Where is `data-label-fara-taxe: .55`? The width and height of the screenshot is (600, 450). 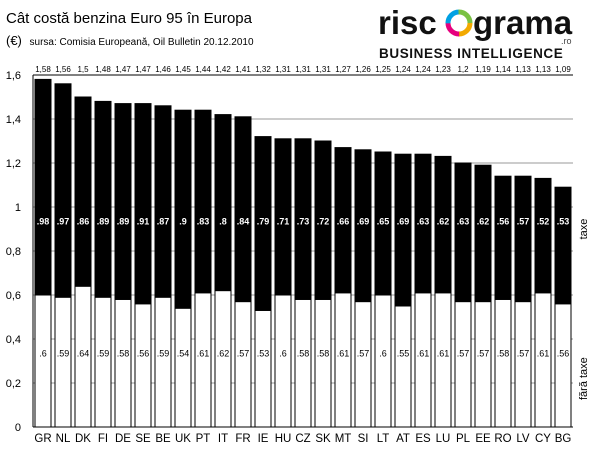 data-label-fara-taxe: .55 is located at coordinates (403, 354).